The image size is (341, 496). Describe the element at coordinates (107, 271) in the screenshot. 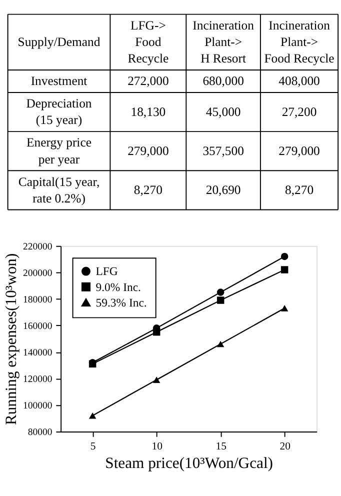

I see `legend-label: LFG` at that location.